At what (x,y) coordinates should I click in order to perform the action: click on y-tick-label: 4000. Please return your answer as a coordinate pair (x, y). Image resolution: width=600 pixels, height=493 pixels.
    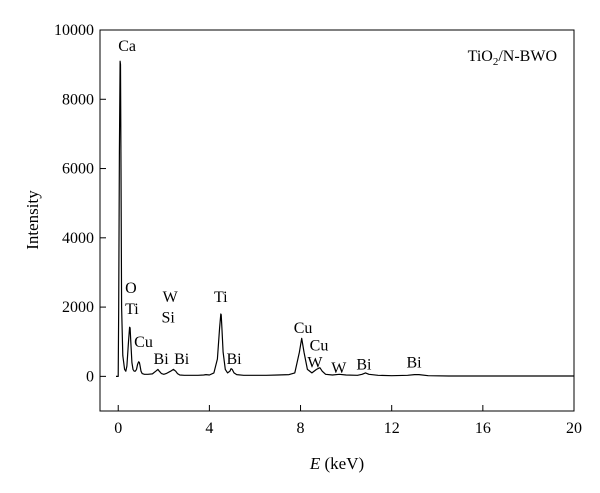
    Looking at the image, I should click on (78, 238).